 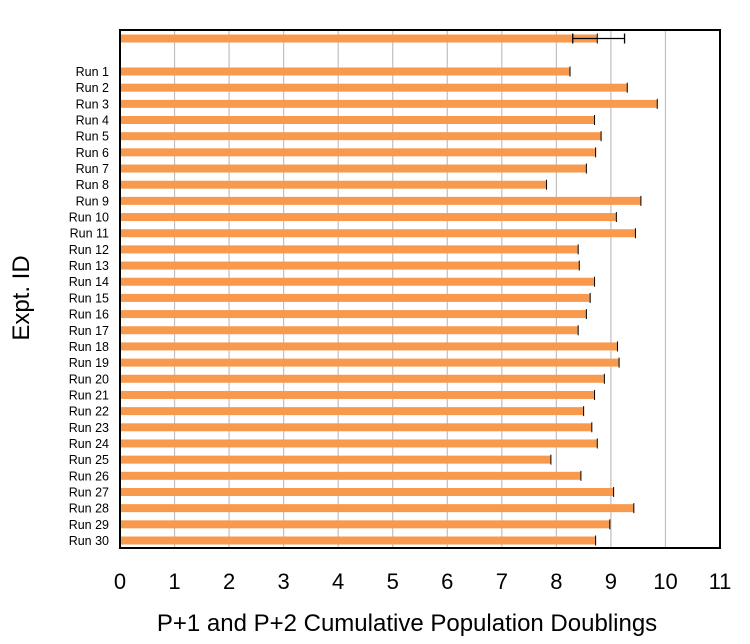 What do you see at coordinates (89, 379) in the screenshot?
I see `y-tick-label: Run 20` at bounding box center [89, 379].